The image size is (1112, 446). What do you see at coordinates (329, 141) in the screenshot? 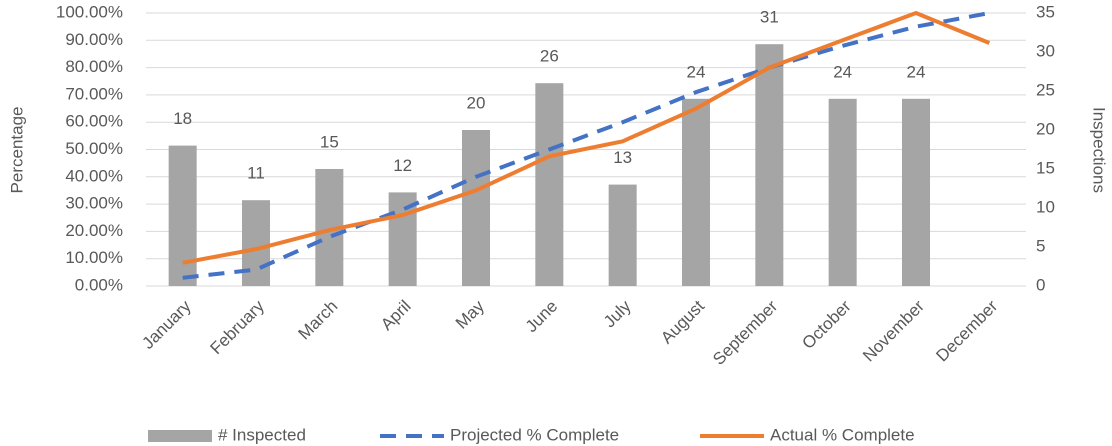
I see `data-label: 15` at bounding box center [329, 141].